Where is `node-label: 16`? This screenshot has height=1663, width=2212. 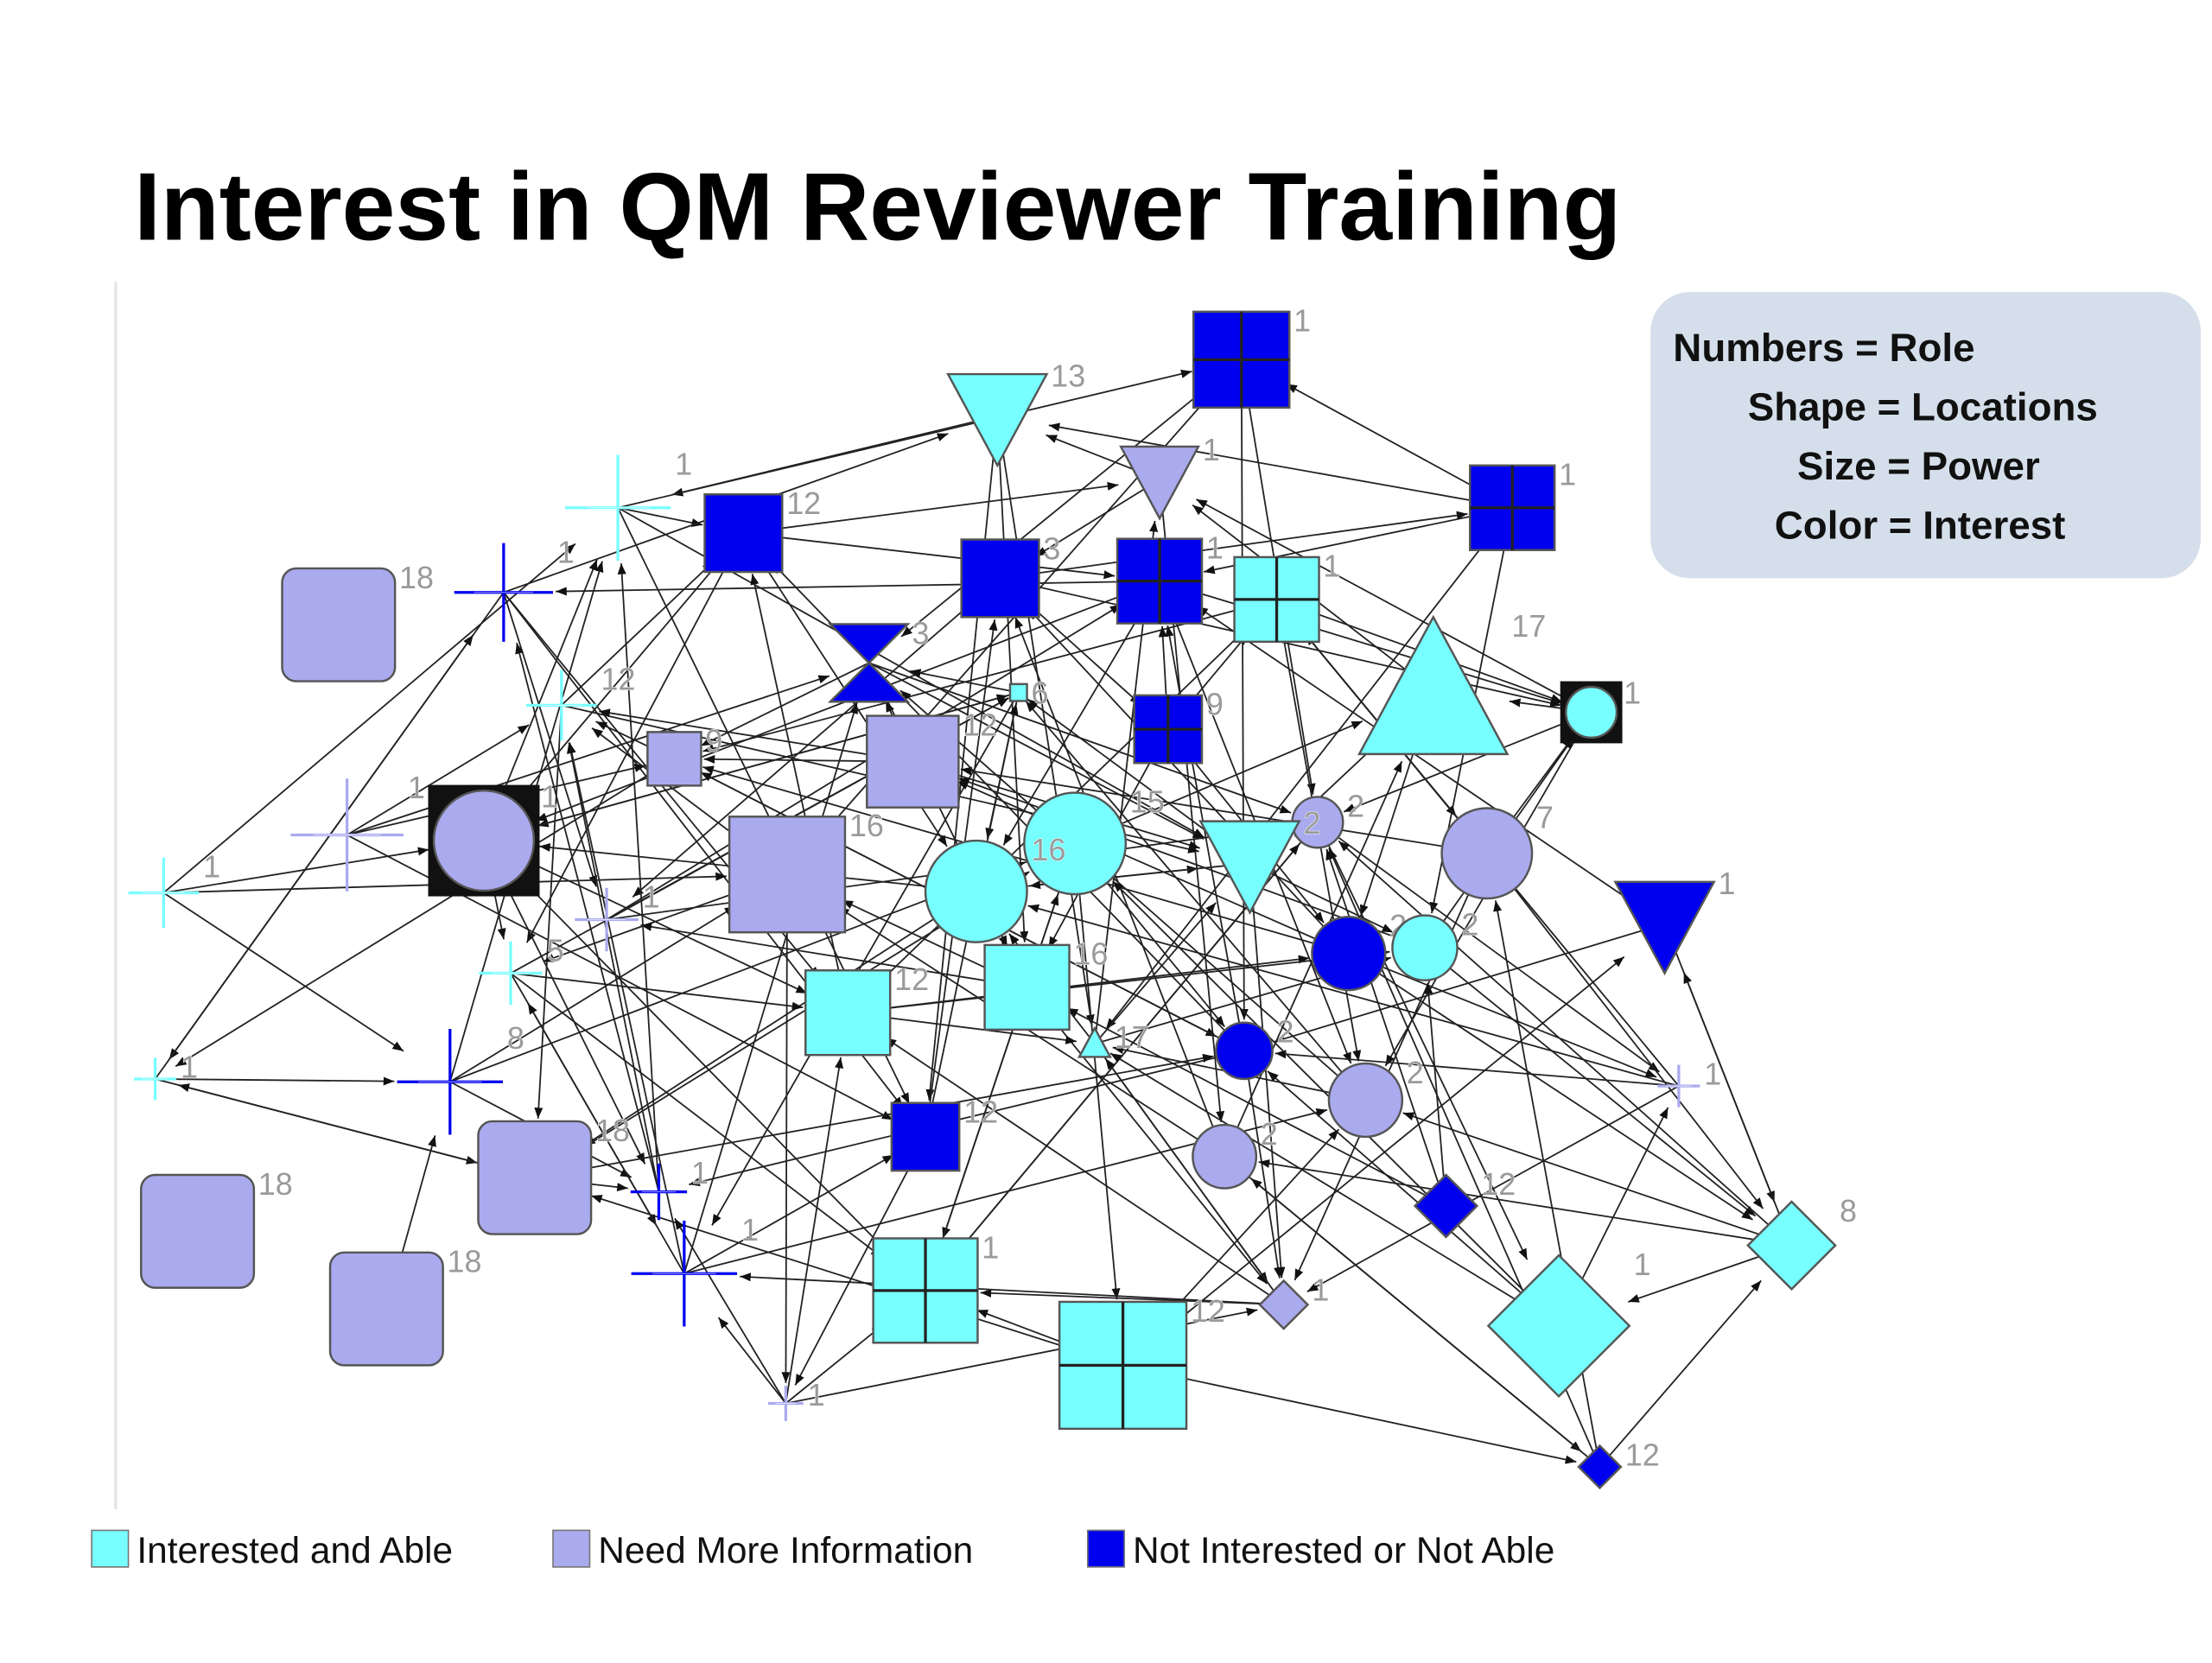 node-label: 16 is located at coordinates (1048, 850).